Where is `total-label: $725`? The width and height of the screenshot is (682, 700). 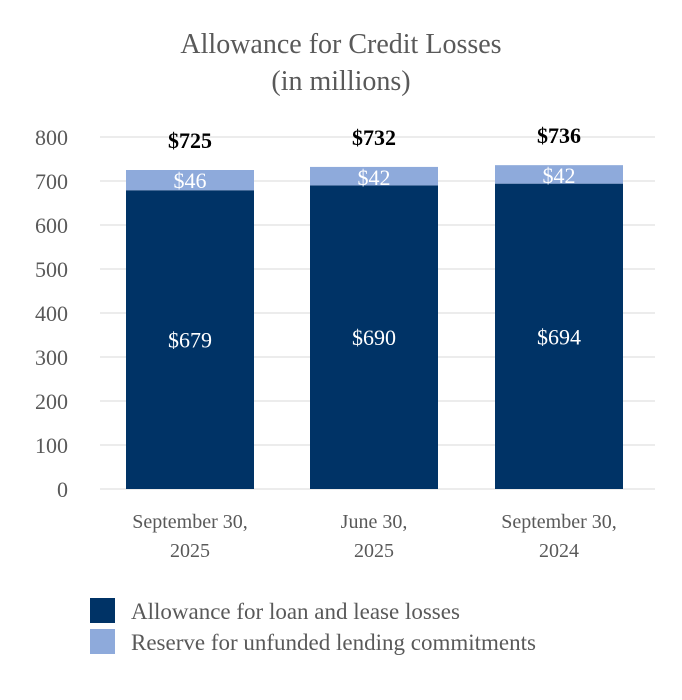
total-label: $725 is located at coordinates (190, 140).